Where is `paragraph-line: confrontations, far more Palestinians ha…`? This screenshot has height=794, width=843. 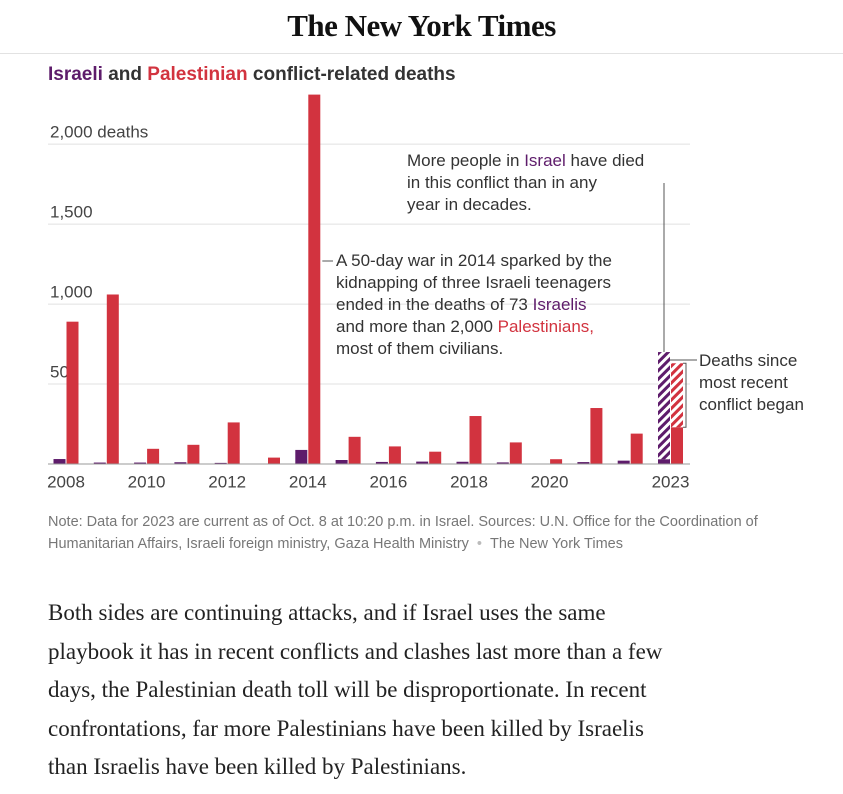 paragraph-line: confrontations, far more Palestinians ha… is located at coordinates (346, 728).